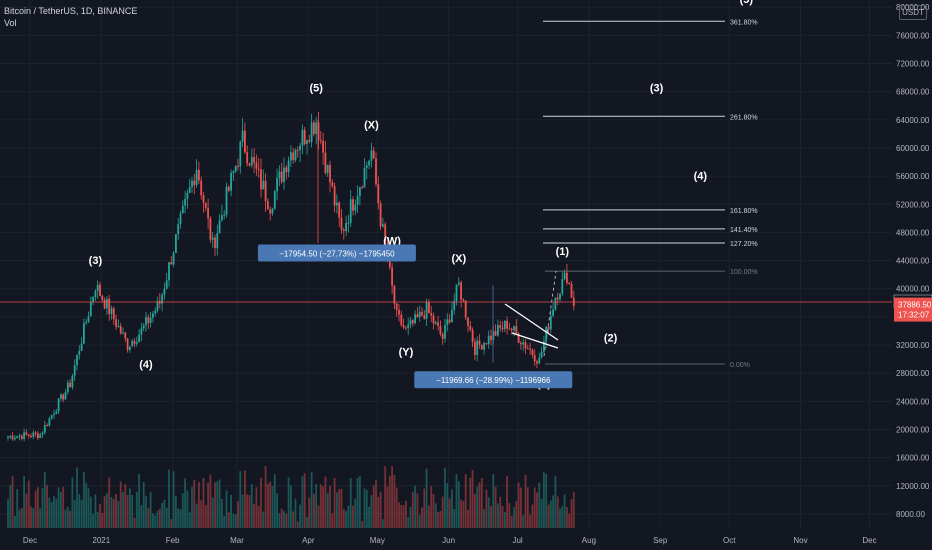 Image resolution: width=932 pixels, height=550 pixels. What do you see at coordinates (291, 497) in the screenshot?
I see `volume-bars` at bounding box center [291, 497].